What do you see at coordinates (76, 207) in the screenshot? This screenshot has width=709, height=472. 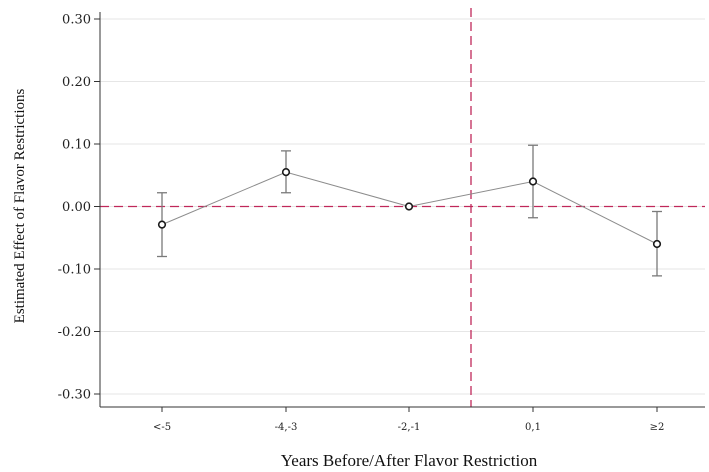 I see `y-tick-label: 0.00` at bounding box center [76, 207].